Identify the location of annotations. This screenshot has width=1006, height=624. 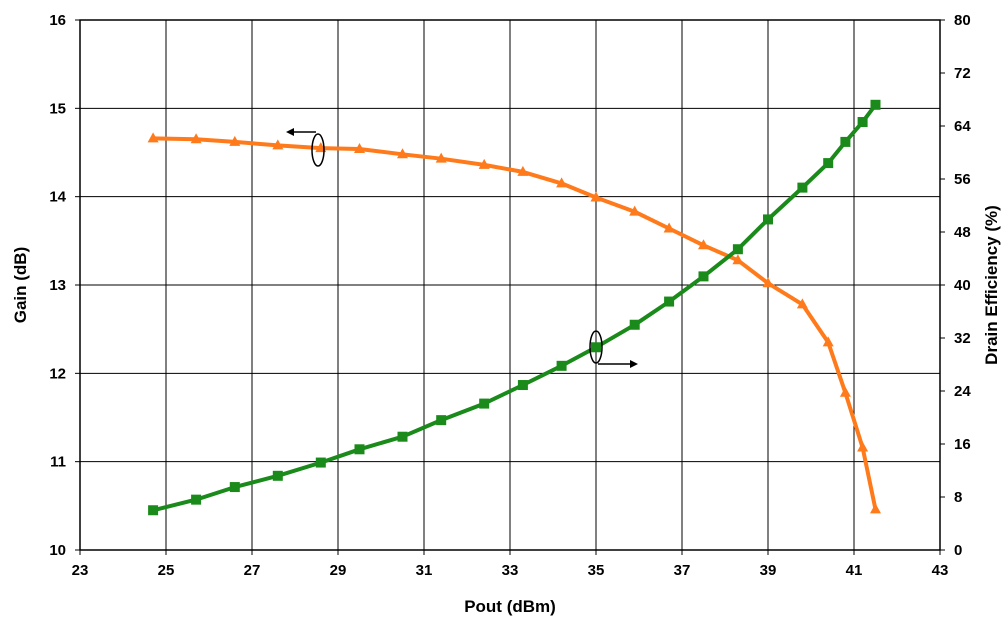
(462, 248).